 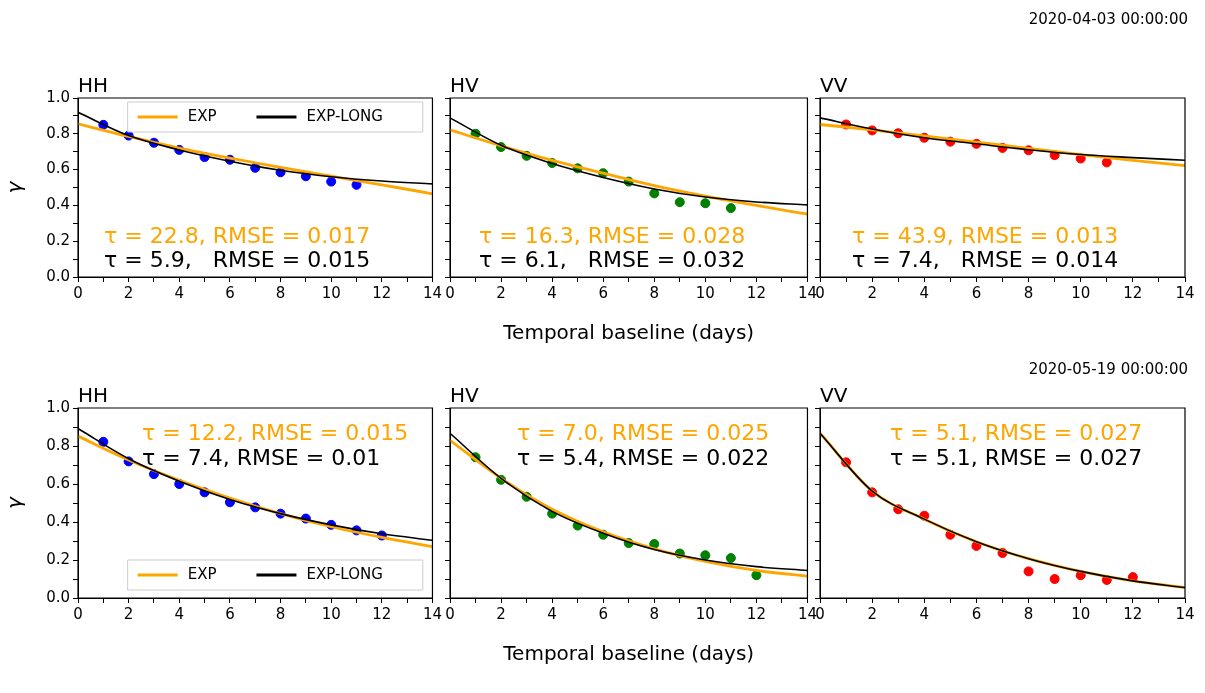 What do you see at coordinates (612, 259) in the screenshot?
I see `annotation: τ = 6.1, RMSE = 0.032` at bounding box center [612, 259].